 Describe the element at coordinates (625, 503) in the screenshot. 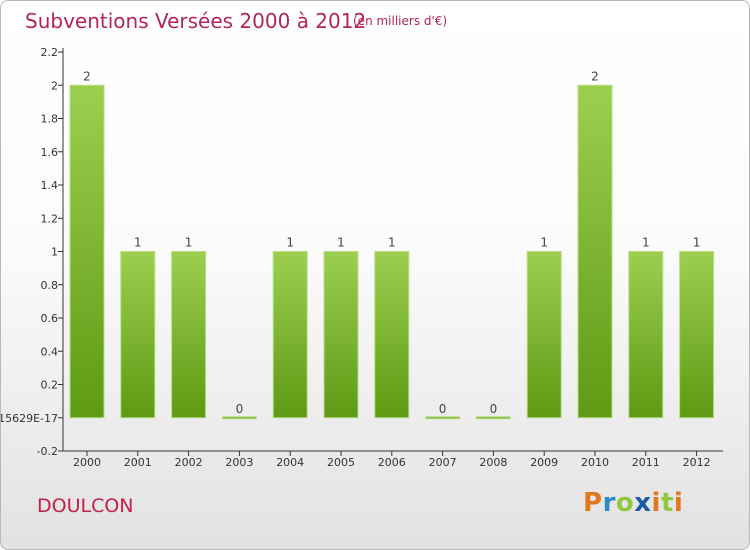

I see `logo-letter: o` at that location.